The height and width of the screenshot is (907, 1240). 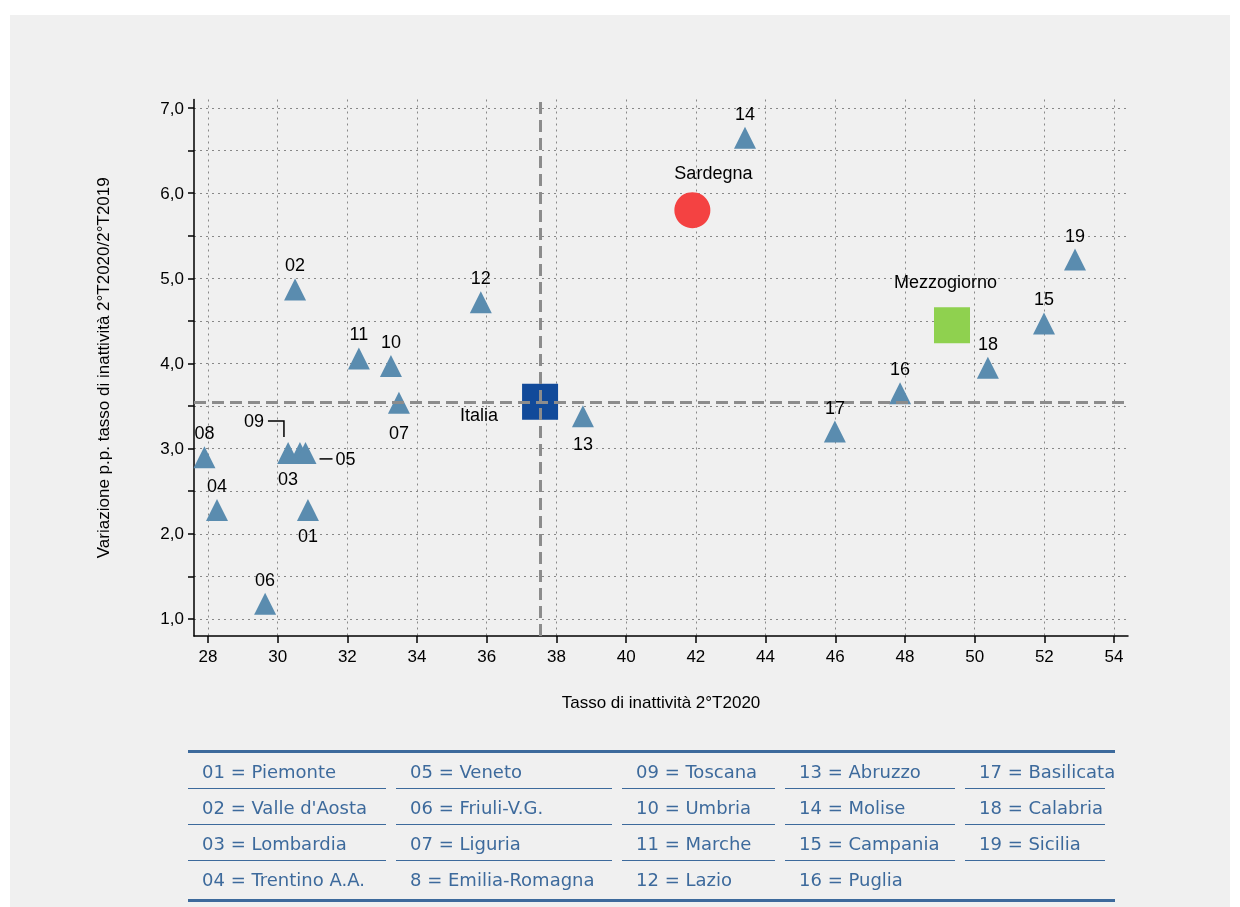 I want to click on x-tick-label: 36, so click(x=487, y=656).